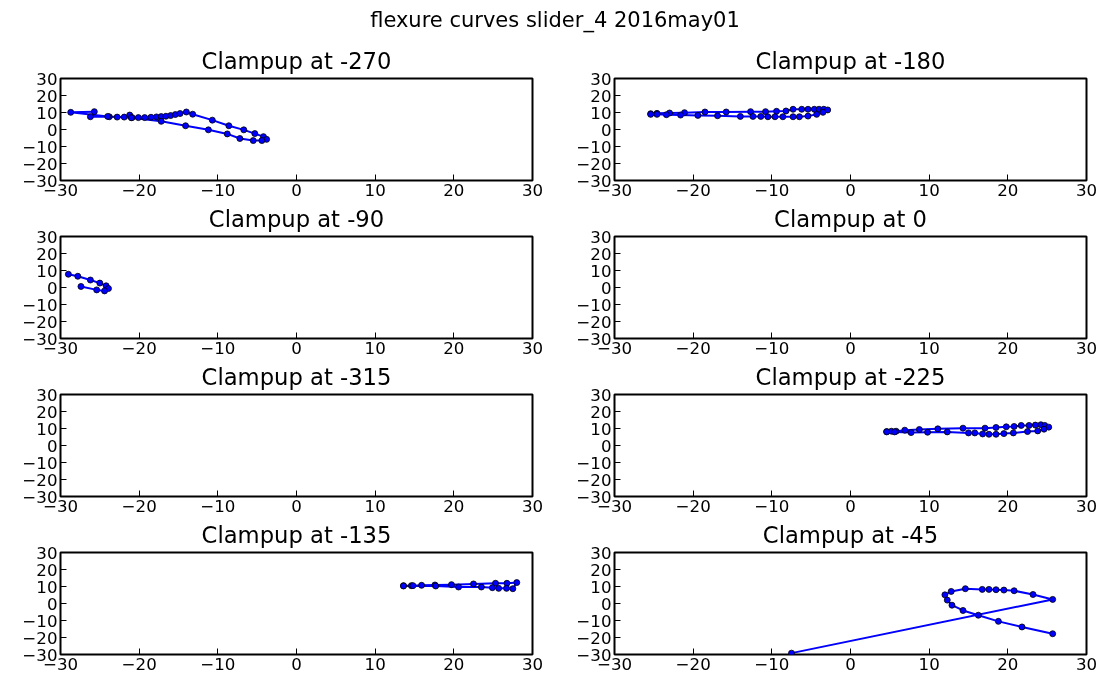 Image resolution: width=1109 pixels, height=674 pixels. I want to click on chart-title: Clampup at -225, so click(850, 376).